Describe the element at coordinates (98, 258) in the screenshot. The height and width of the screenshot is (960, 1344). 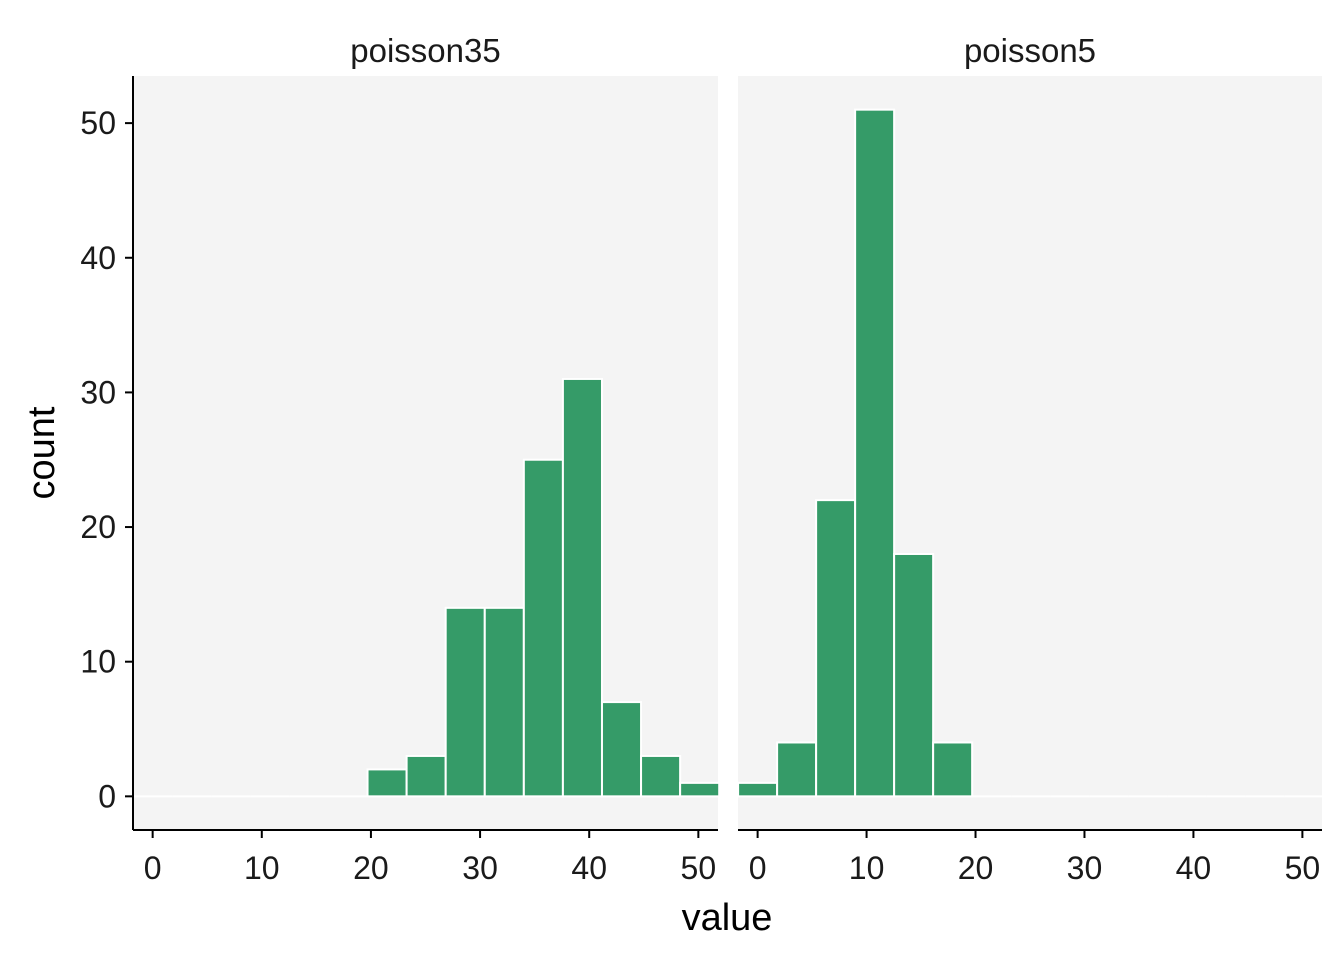
I see `y-tick-label: 40` at that location.